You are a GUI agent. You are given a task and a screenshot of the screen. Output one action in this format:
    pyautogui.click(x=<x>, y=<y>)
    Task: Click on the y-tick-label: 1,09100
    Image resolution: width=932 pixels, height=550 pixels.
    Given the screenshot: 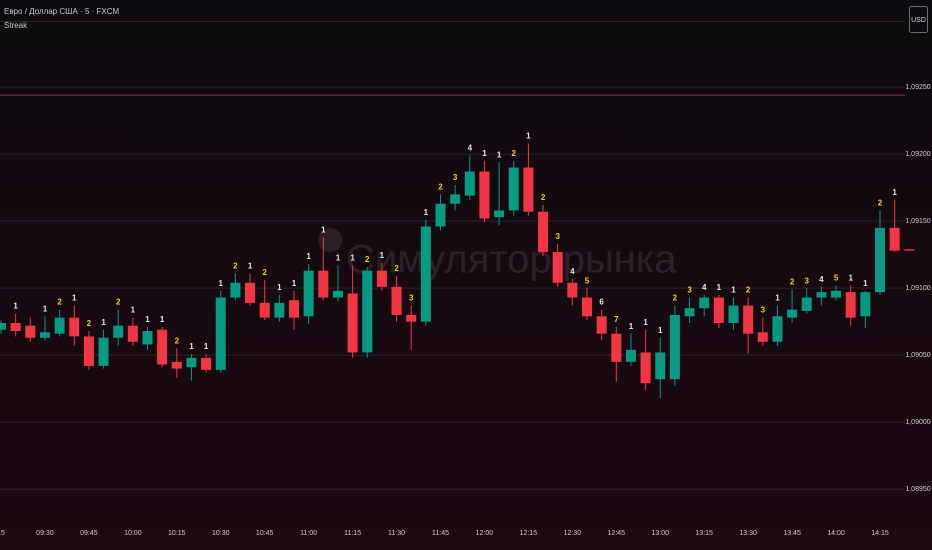 What is the action you would take?
    pyautogui.click(x=917, y=288)
    